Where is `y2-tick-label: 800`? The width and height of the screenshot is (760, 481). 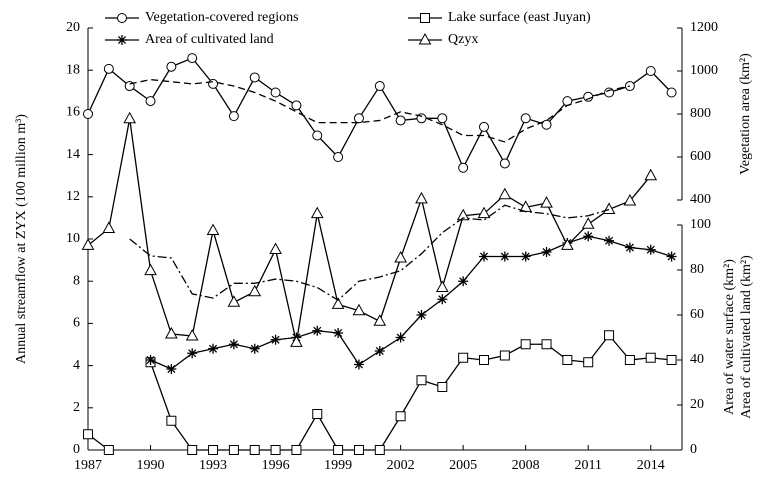 y2-tick-label: 800 is located at coordinates (700, 113).